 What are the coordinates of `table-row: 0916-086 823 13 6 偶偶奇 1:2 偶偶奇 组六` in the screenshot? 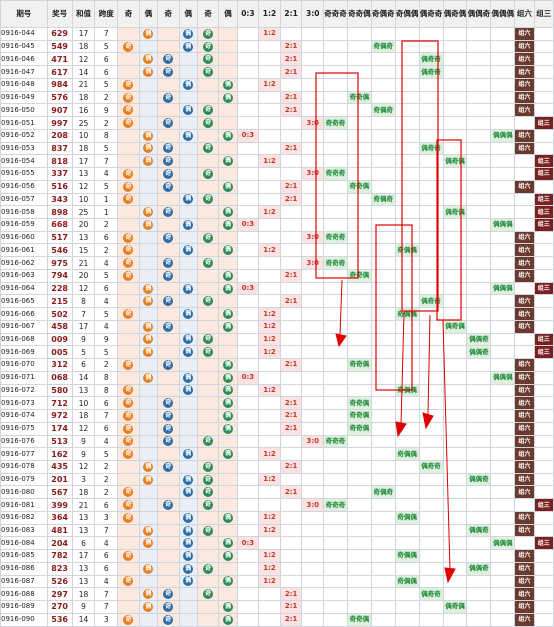 It's located at (277, 568).